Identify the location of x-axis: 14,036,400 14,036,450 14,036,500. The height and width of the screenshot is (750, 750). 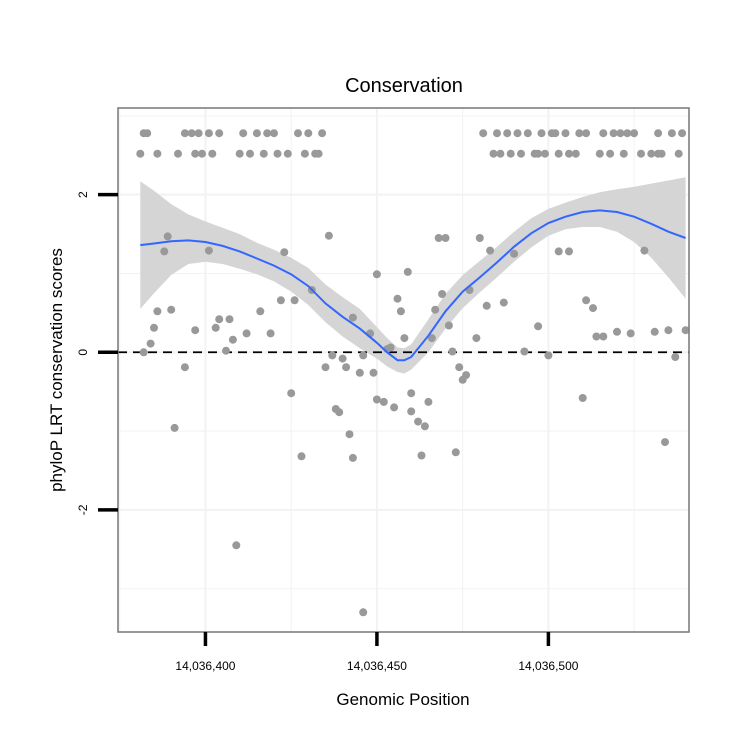
(377, 652).